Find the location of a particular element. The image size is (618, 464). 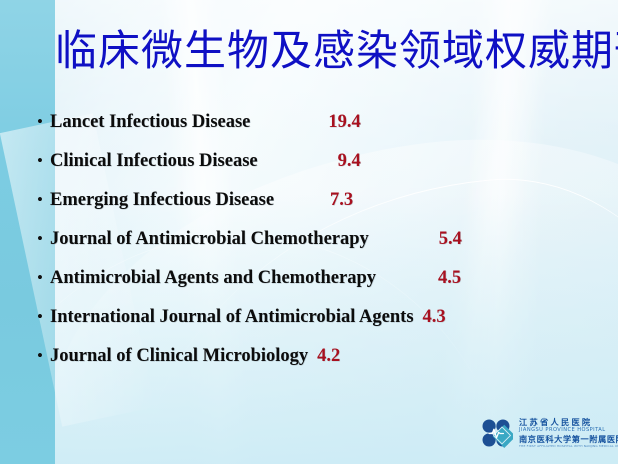

journal-name: Antimicrobial Agents and Chemotherapy is located at coordinates (213, 278).